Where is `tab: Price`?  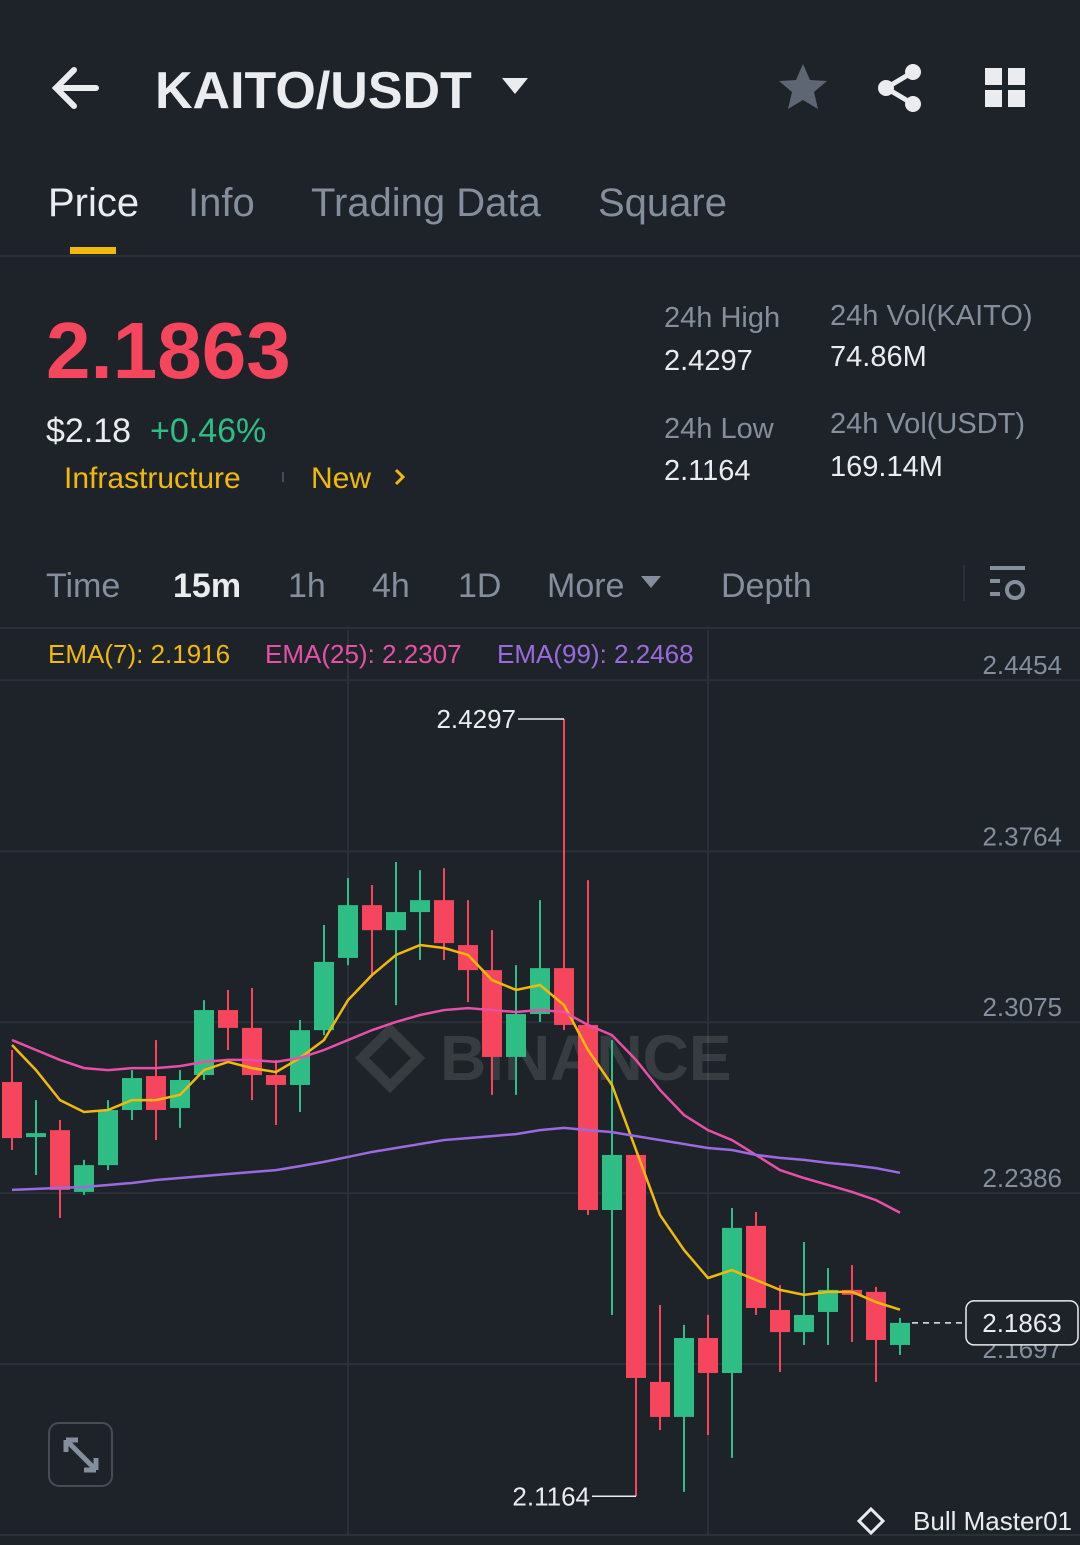
tab: Price is located at coordinates (93, 203).